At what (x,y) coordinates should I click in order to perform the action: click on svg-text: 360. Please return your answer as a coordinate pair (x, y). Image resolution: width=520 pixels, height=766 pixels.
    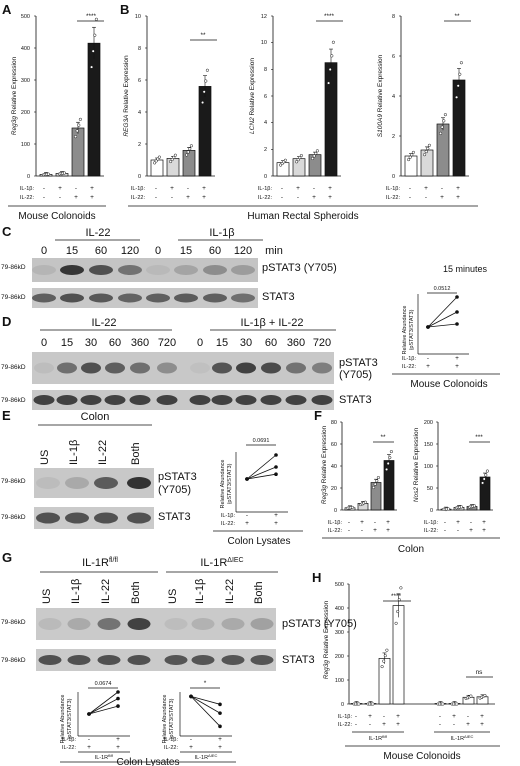
    Looking at the image, I should click on (296, 343).